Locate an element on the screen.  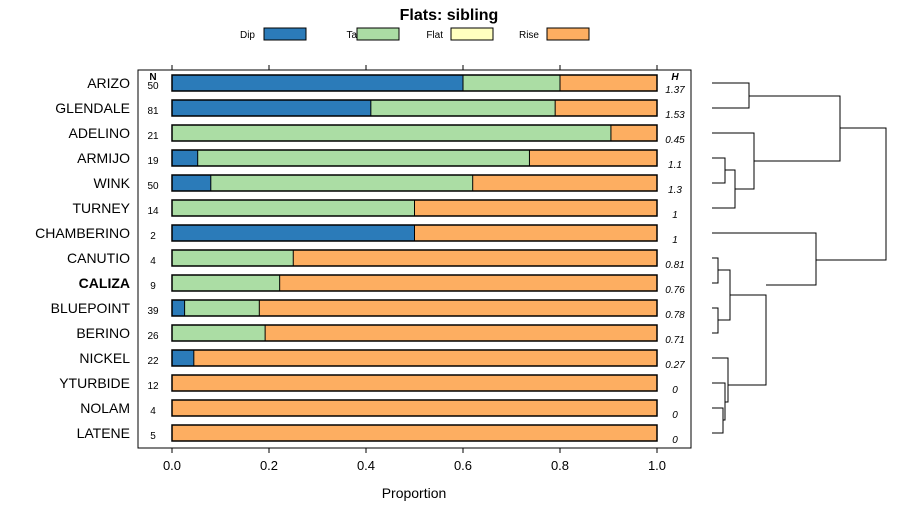
dendro-adelino is located at coordinates (733, 161).